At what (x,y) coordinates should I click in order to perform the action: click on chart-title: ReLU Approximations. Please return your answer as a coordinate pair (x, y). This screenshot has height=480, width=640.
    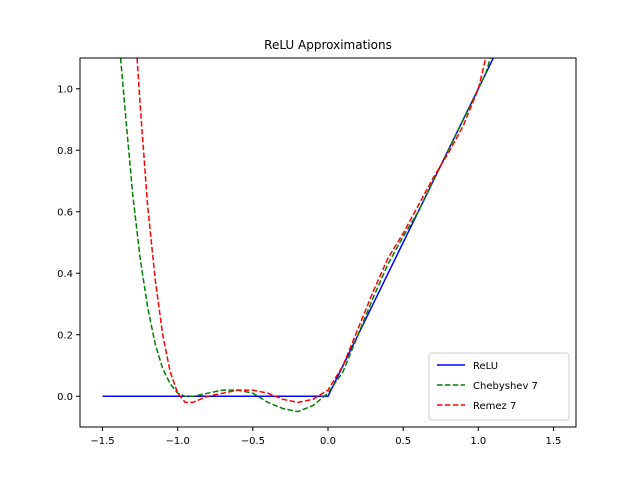
    Looking at the image, I should click on (328, 45).